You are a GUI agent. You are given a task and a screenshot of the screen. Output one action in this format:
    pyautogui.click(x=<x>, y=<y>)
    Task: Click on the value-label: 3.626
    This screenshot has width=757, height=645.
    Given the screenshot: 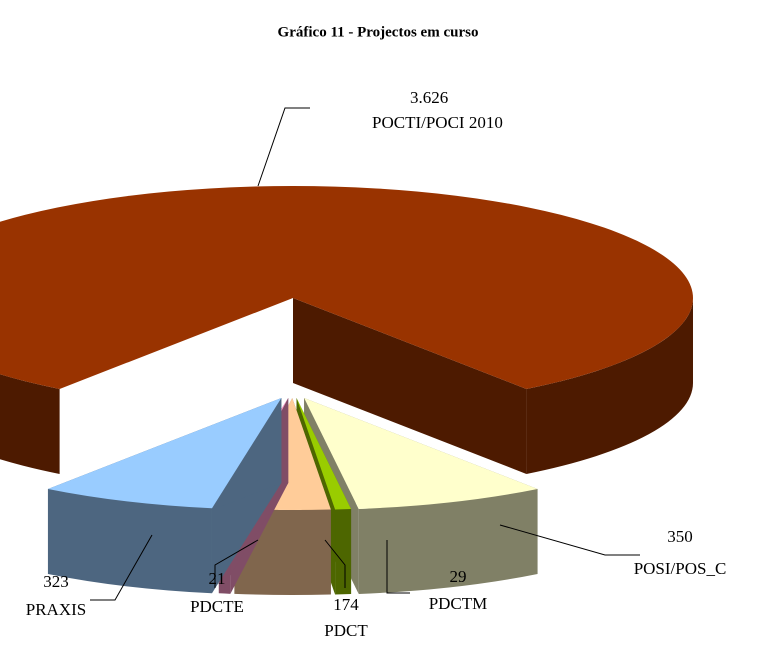 What is the action you would take?
    pyautogui.click(x=429, y=97)
    